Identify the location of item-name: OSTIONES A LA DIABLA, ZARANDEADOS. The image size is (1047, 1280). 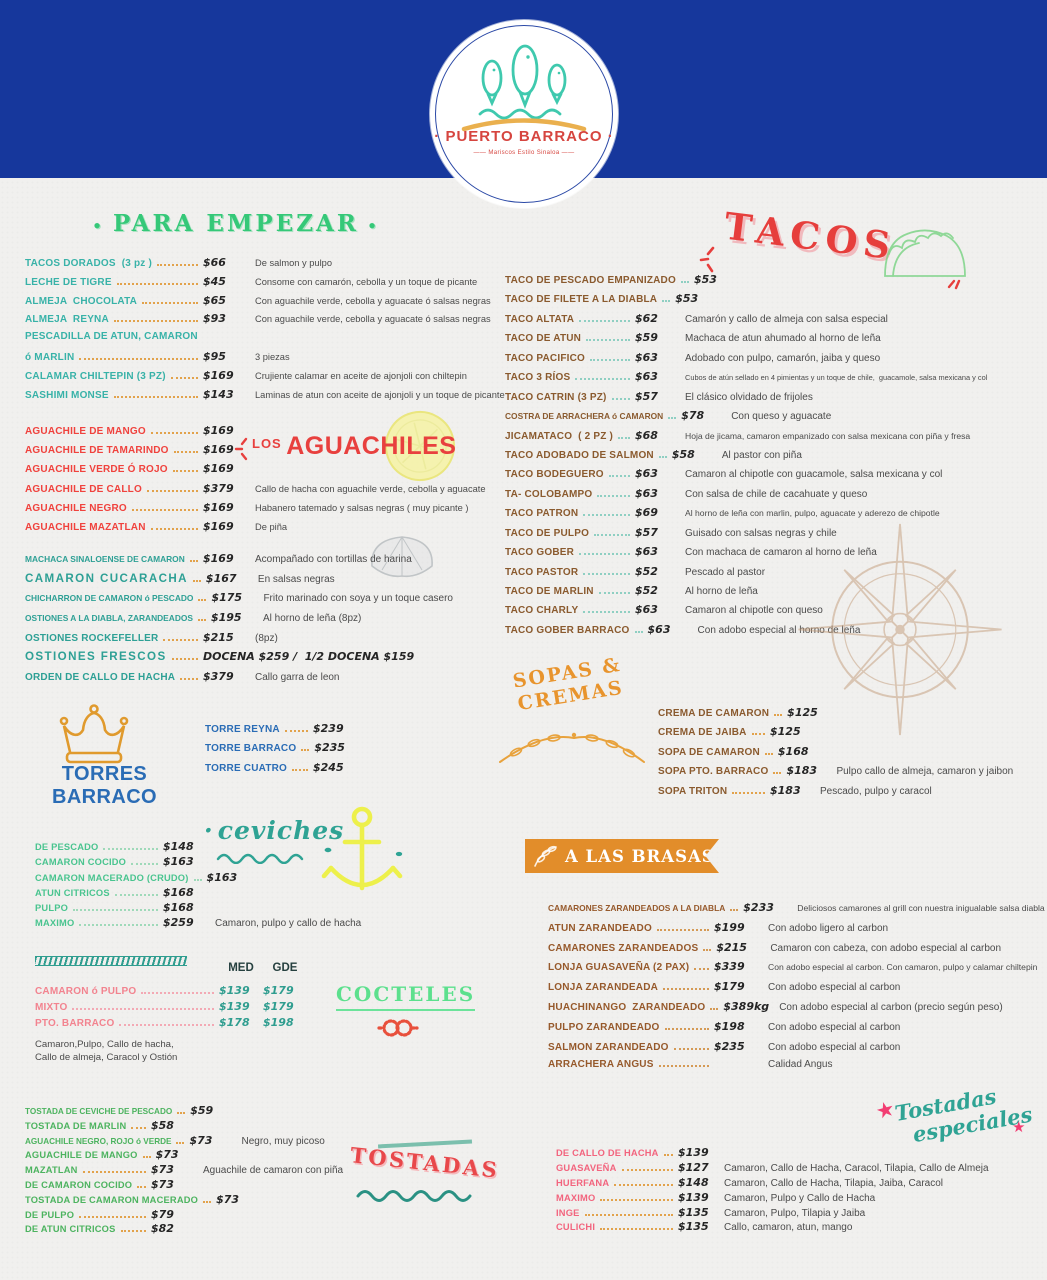
(109, 618).